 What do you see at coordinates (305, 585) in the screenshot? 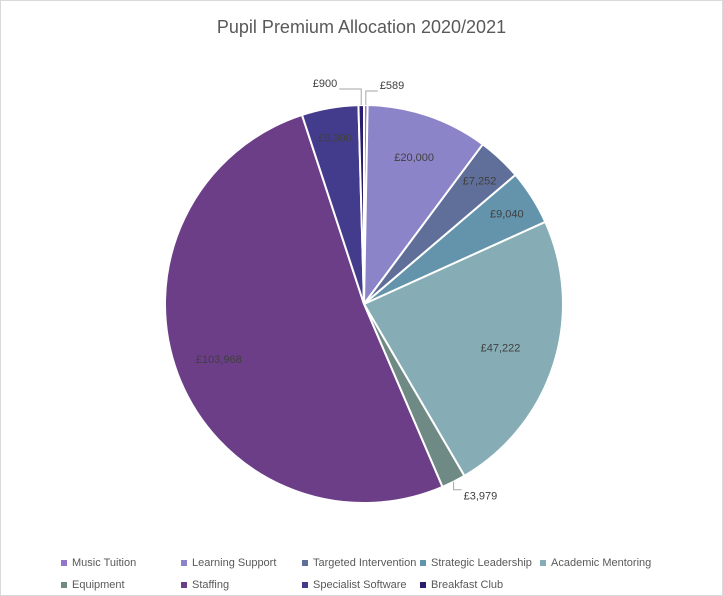
I see `legend-swatch-specialist-software` at bounding box center [305, 585].